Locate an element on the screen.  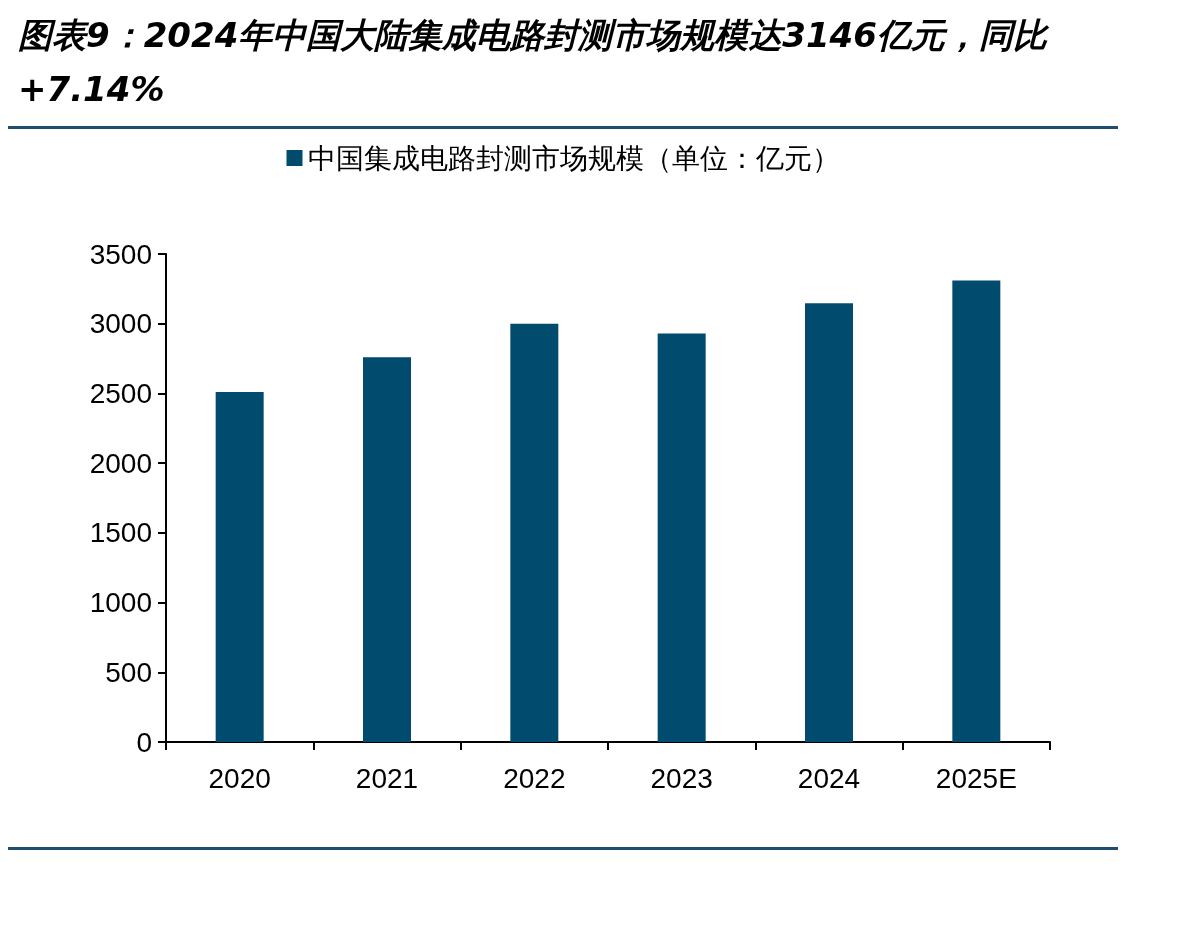
y-tick-label: 1500 is located at coordinates (120, 533).